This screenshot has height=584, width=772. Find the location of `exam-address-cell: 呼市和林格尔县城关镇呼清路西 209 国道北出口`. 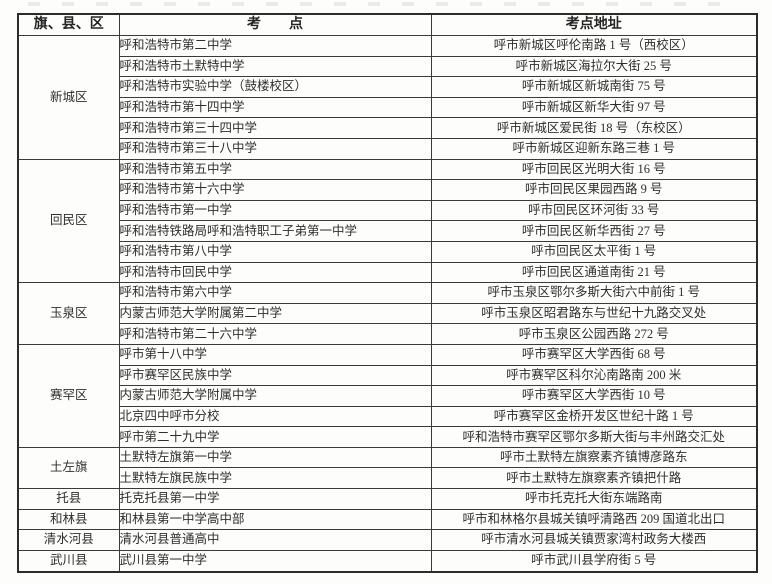

exam-address-cell: 呼市和林格尔县城关镇呼清路西 209 国道北出口 is located at coordinates (594, 519).